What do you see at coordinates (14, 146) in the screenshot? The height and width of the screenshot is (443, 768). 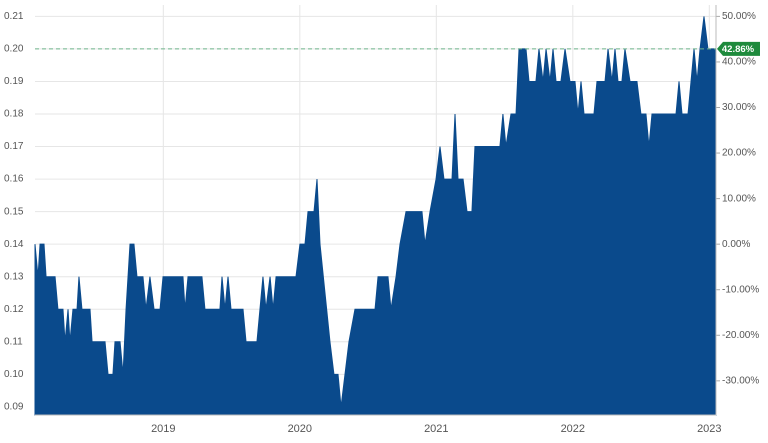 I see `y-tick-label: 0.17` at bounding box center [14, 146].